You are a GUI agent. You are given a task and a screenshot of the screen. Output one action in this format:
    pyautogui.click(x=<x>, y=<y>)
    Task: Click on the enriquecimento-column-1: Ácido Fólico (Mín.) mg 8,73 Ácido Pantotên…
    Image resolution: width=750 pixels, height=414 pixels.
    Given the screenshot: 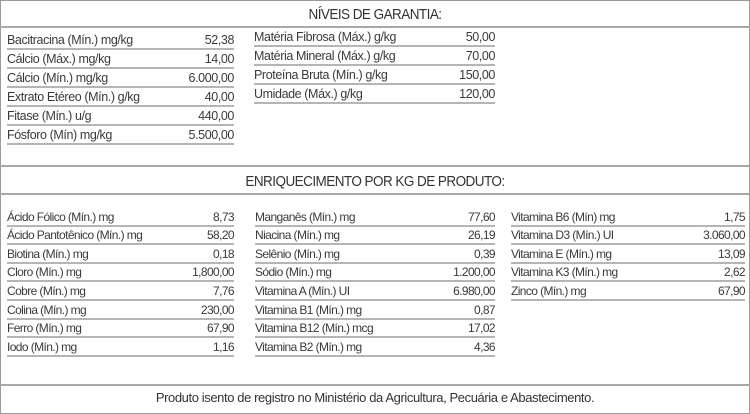 What is the action you would take?
    pyautogui.click(x=121, y=282)
    